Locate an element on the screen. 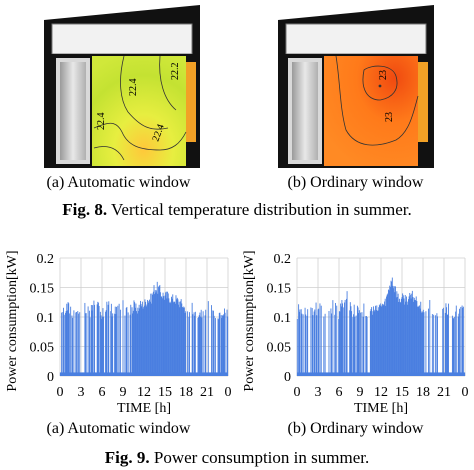 The image size is (474, 470). fig9-caption-text: Power consumption in summer. is located at coordinates (259, 457).